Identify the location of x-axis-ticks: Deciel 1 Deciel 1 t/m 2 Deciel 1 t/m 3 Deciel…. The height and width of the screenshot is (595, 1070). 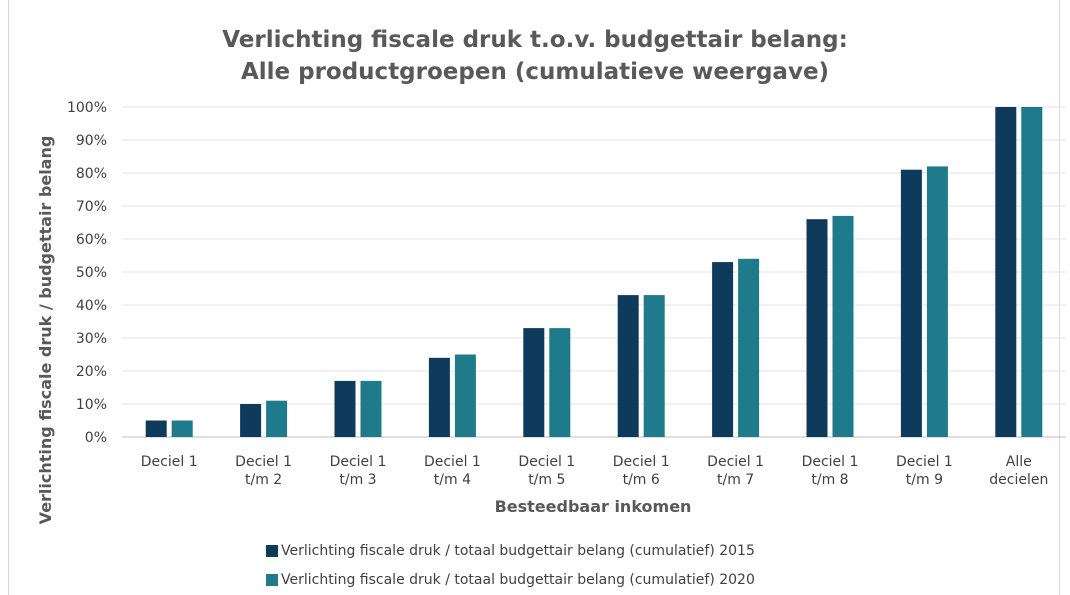
(595, 471).